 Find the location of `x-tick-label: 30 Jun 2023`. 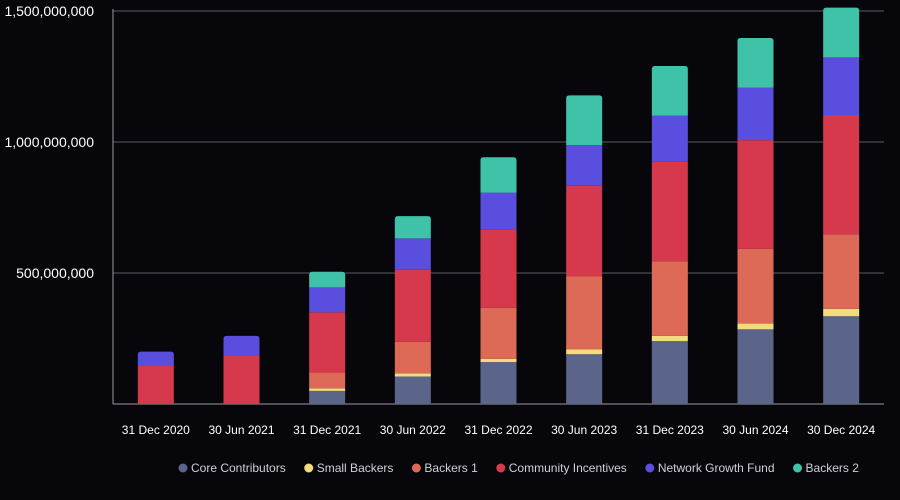

x-tick-label: 30 Jun 2023 is located at coordinates (584, 430).